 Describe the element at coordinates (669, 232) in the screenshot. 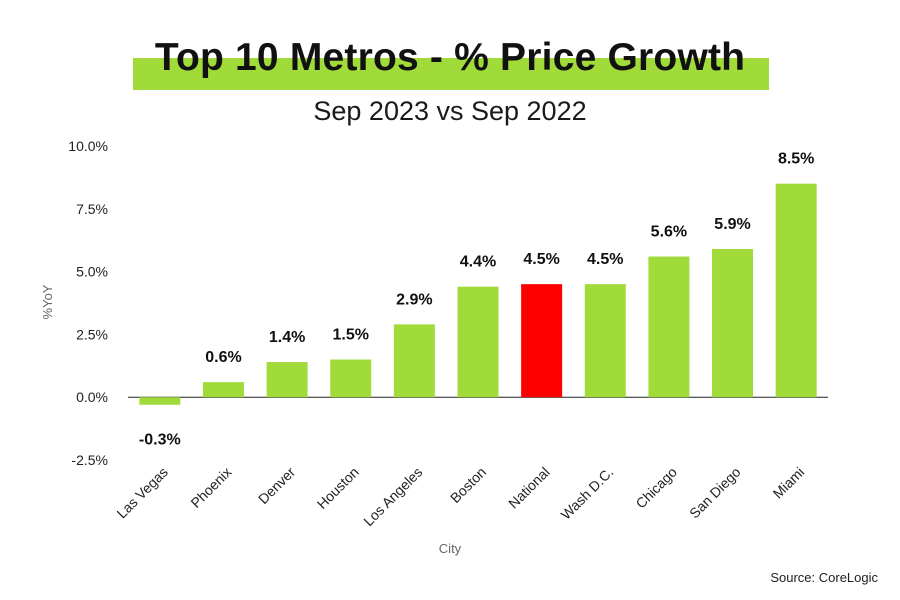

I see `value-label: 5.6%` at that location.